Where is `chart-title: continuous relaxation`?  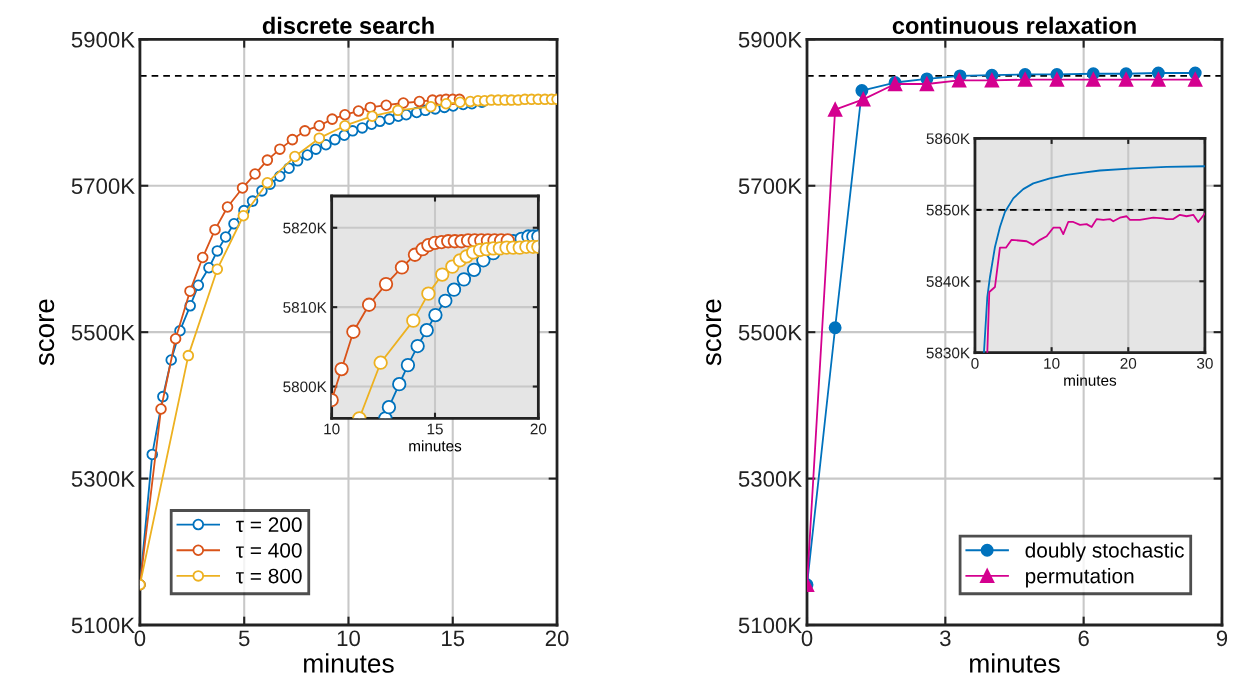
chart-title: continuous relaxation is located at coordinates (1014, 25).